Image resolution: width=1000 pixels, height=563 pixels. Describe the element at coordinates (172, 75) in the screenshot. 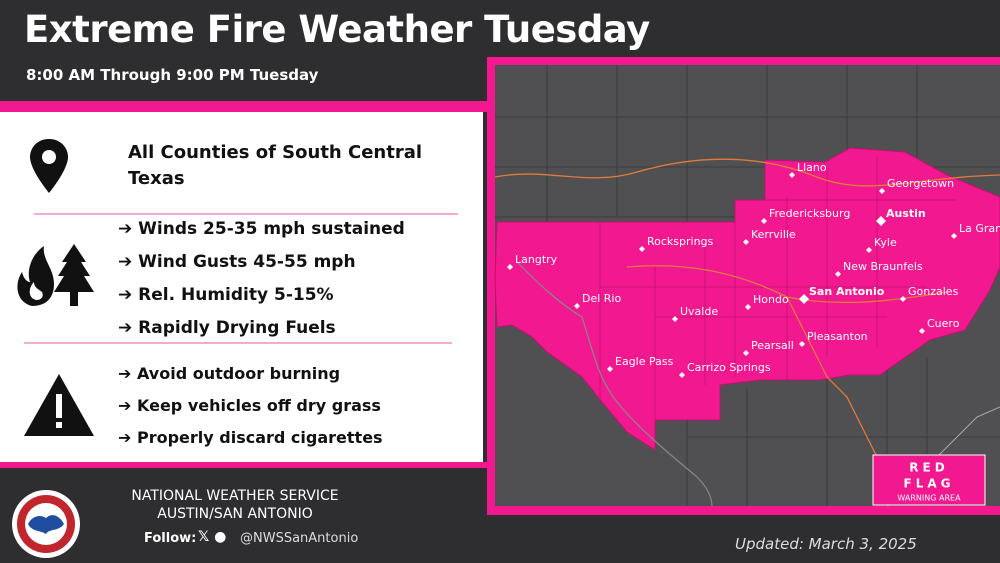

I see `subtitle: 8:00 AM Through 9:00 PM Tuesday` at that location.